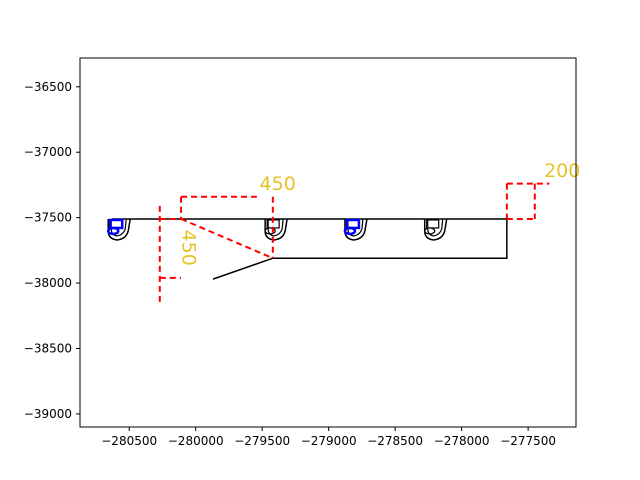  What do you see at coordinates (48, 218) in the screenshot?
I see `y-tick-label: −37500` at bounding box center [48, 218].